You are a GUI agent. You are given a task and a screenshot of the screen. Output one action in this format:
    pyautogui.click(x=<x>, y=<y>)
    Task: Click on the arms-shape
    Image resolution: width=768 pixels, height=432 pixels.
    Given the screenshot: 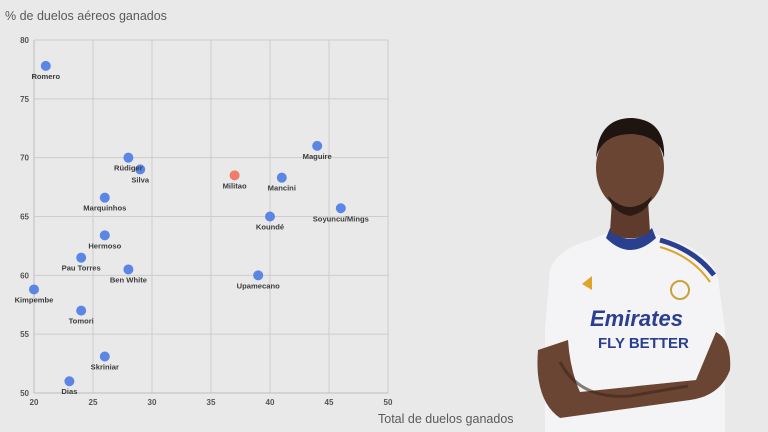 What is the action you would take?
    pyautogui.click(x=634, y=375)
    